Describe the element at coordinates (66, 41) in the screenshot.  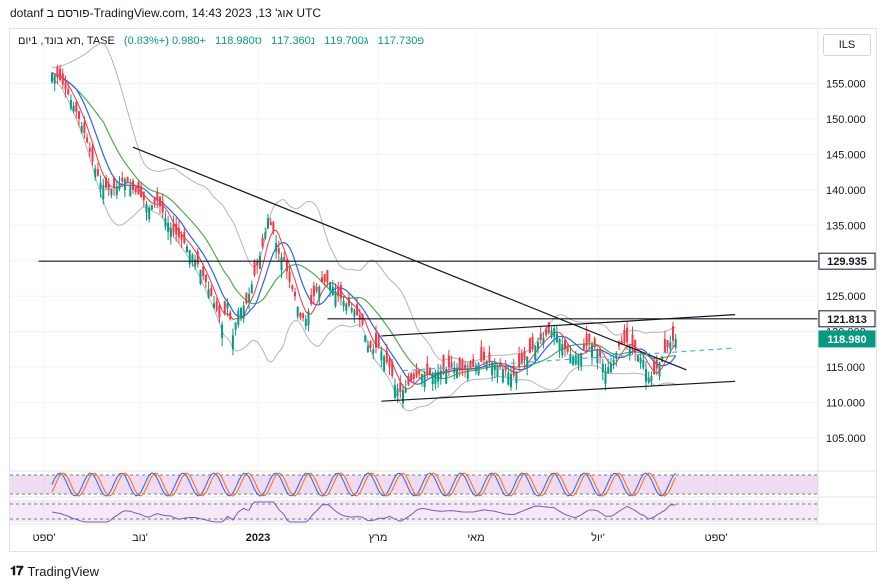
I see `legend-symbol: תא בונד, 1יום, TASE` at that location.